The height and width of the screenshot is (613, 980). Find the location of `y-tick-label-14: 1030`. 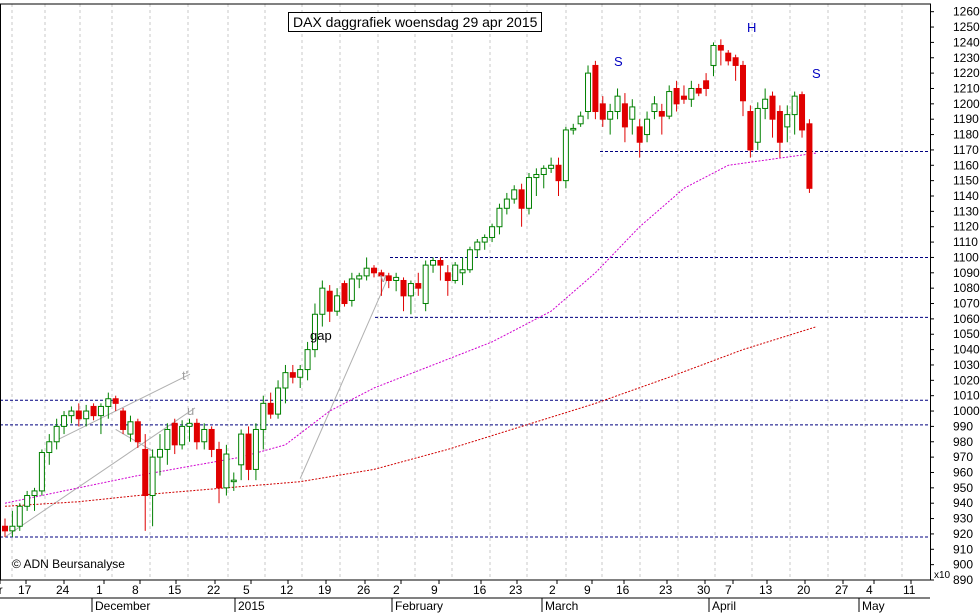

y-tick-label-14: 1030 is located at coordinates (966, 365).